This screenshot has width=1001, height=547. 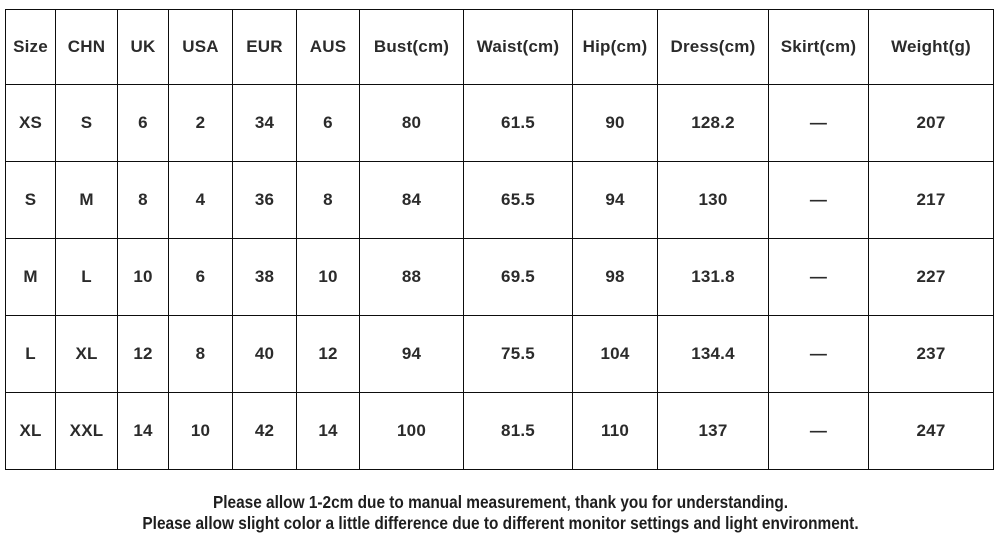 I want to click on table-cell: 227, so click(x=931, y=277).